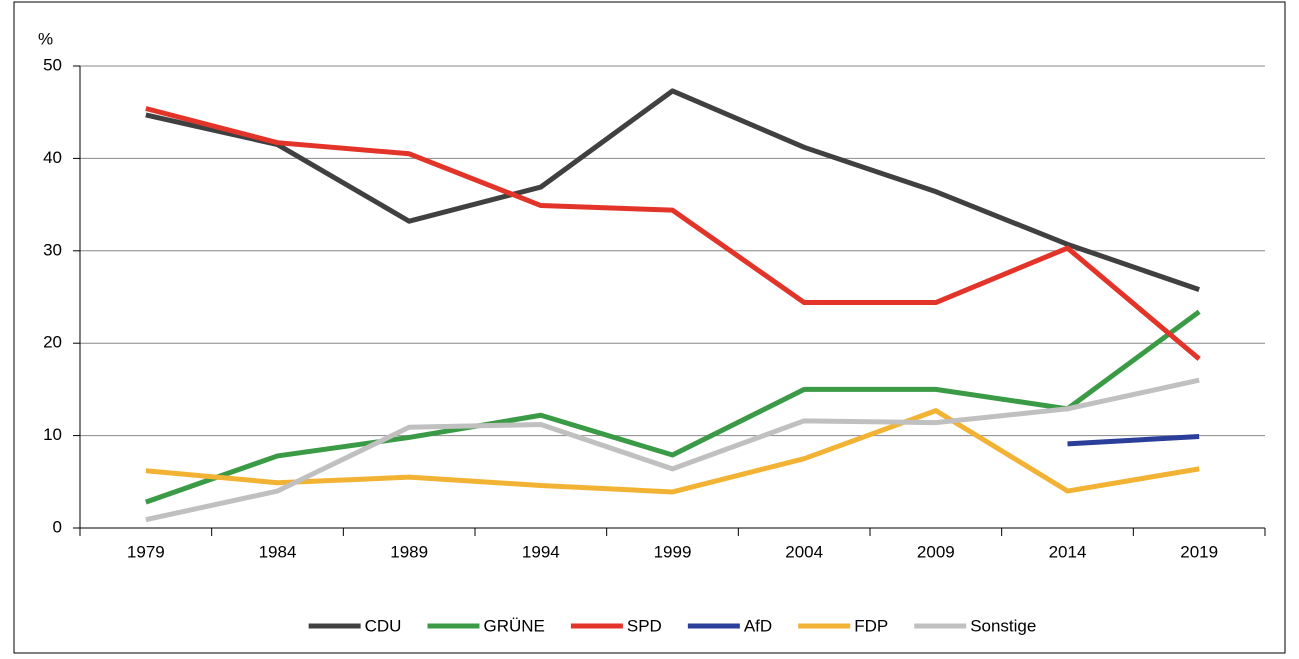  I want to click on y-tick-label: 10, so click(52, 434).